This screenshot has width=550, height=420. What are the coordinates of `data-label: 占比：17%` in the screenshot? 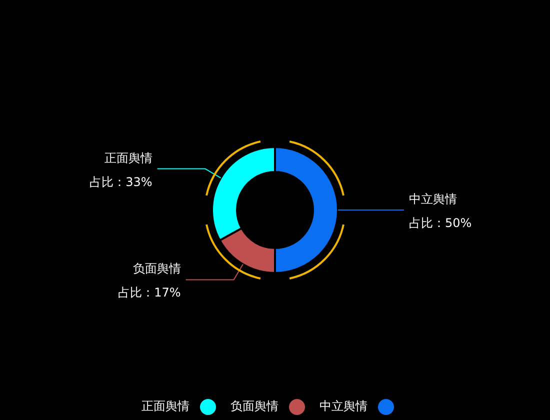 It's located at (149, 293).